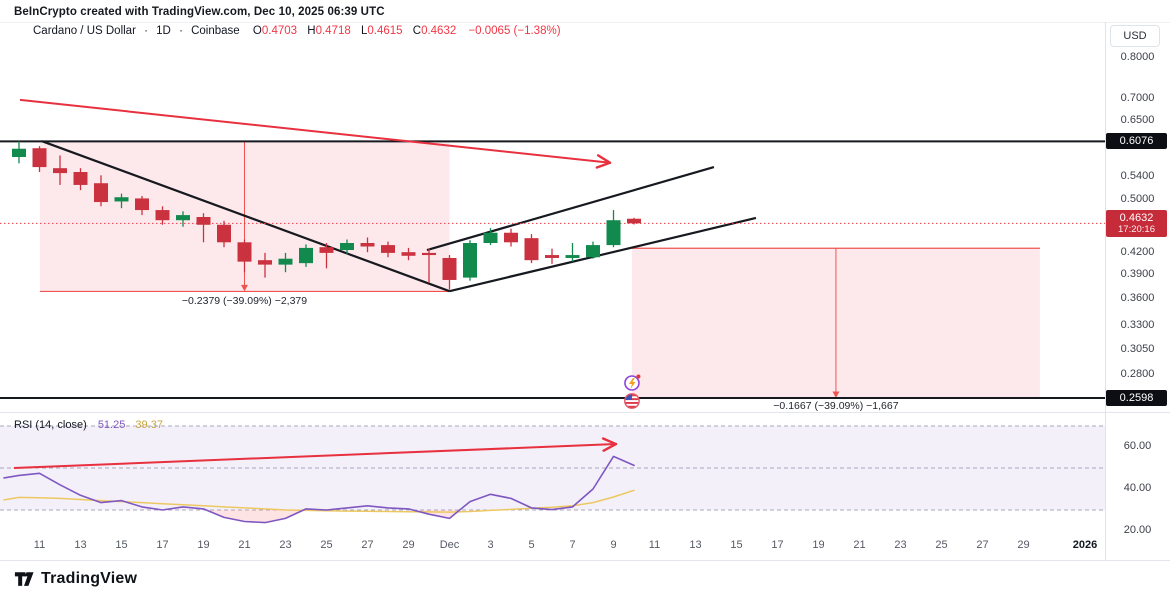 The image size is (1170, 598). I want to click on bottom-divider, so click(585, 560).